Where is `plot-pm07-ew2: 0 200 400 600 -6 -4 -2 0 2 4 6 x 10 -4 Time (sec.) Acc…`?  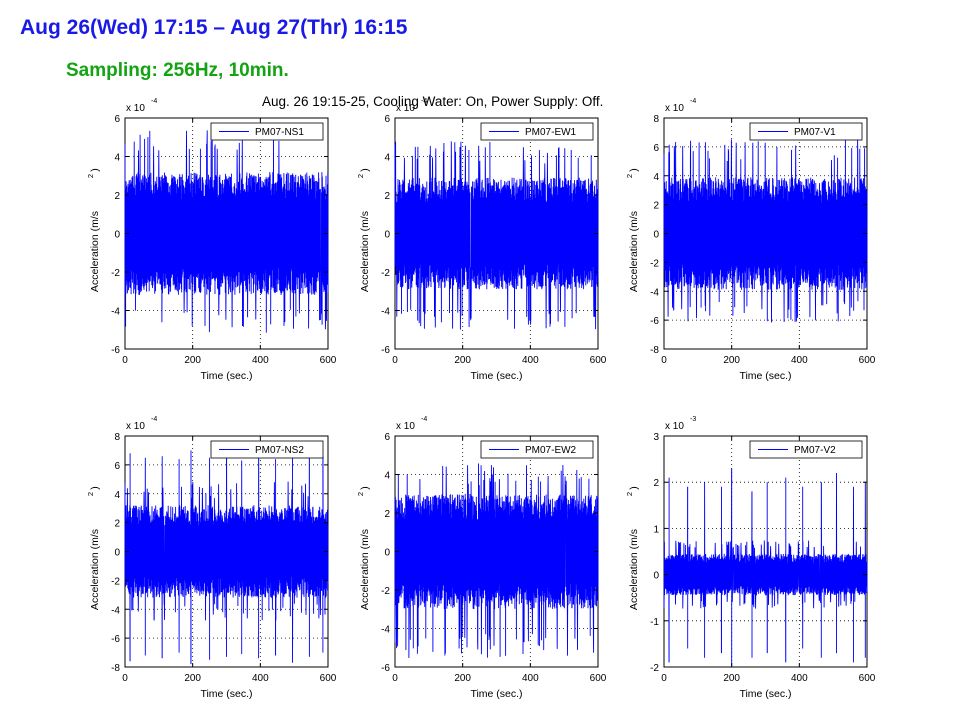 plot-pm07-ew2: 0 200 400 600 -6 -4 -2 0 2 4 6 x 10 -4 Time (sec.) Acc… is located at coordinates (481, 558).